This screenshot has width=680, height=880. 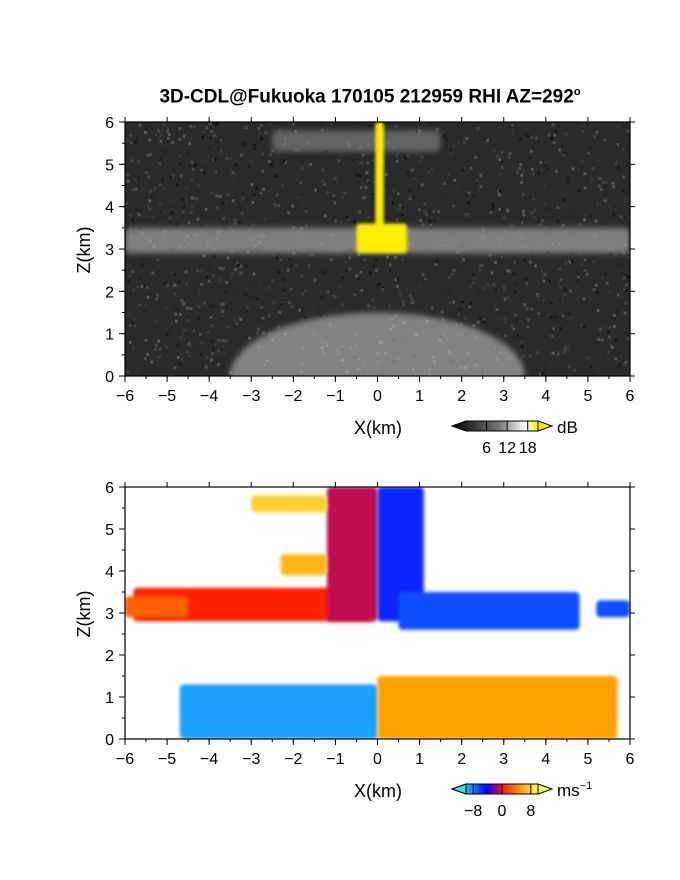 What do you see at coordinates (503, 396) in the screenshot?
I see `x-tick-label: 3` at bounding box center [503, 396].